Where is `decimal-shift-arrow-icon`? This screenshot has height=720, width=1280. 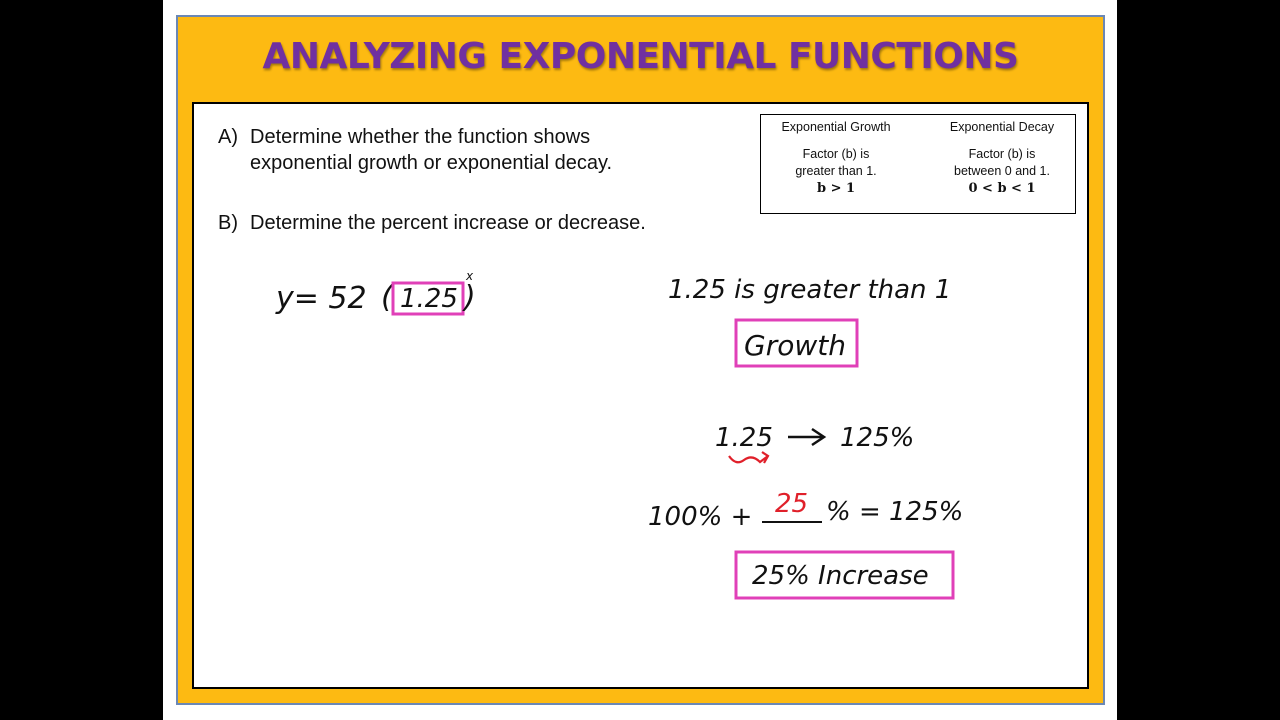 decimal-shift-arrow-icon is located at coordinates (749, 457).